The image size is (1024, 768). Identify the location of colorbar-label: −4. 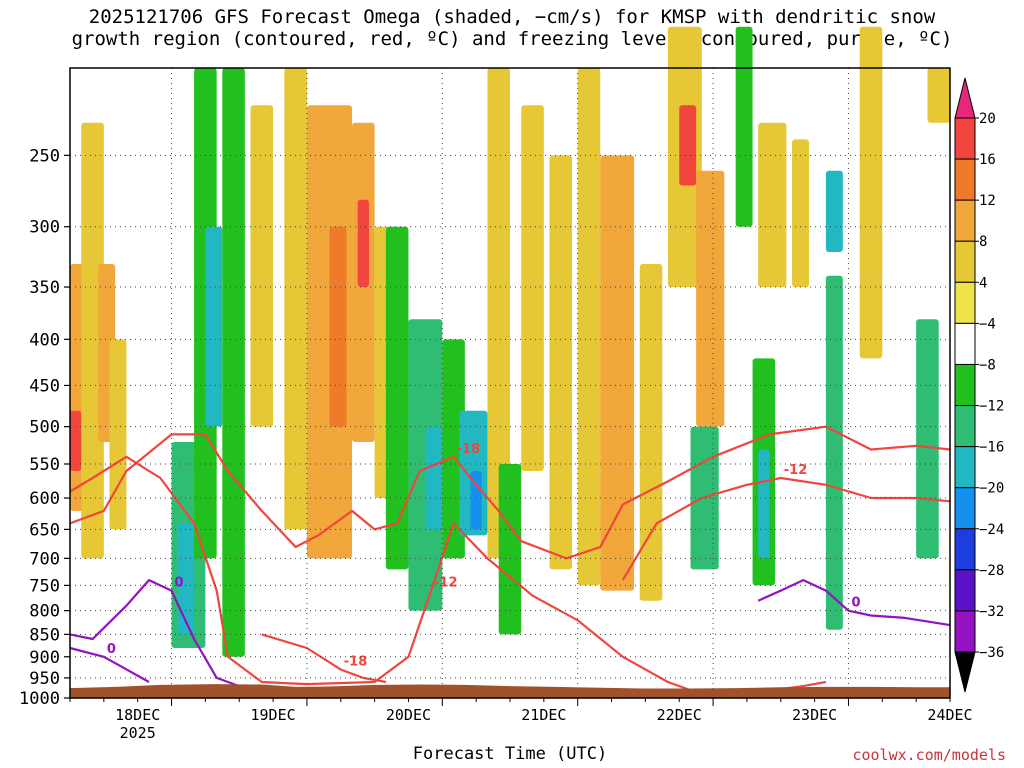
(987, 324).